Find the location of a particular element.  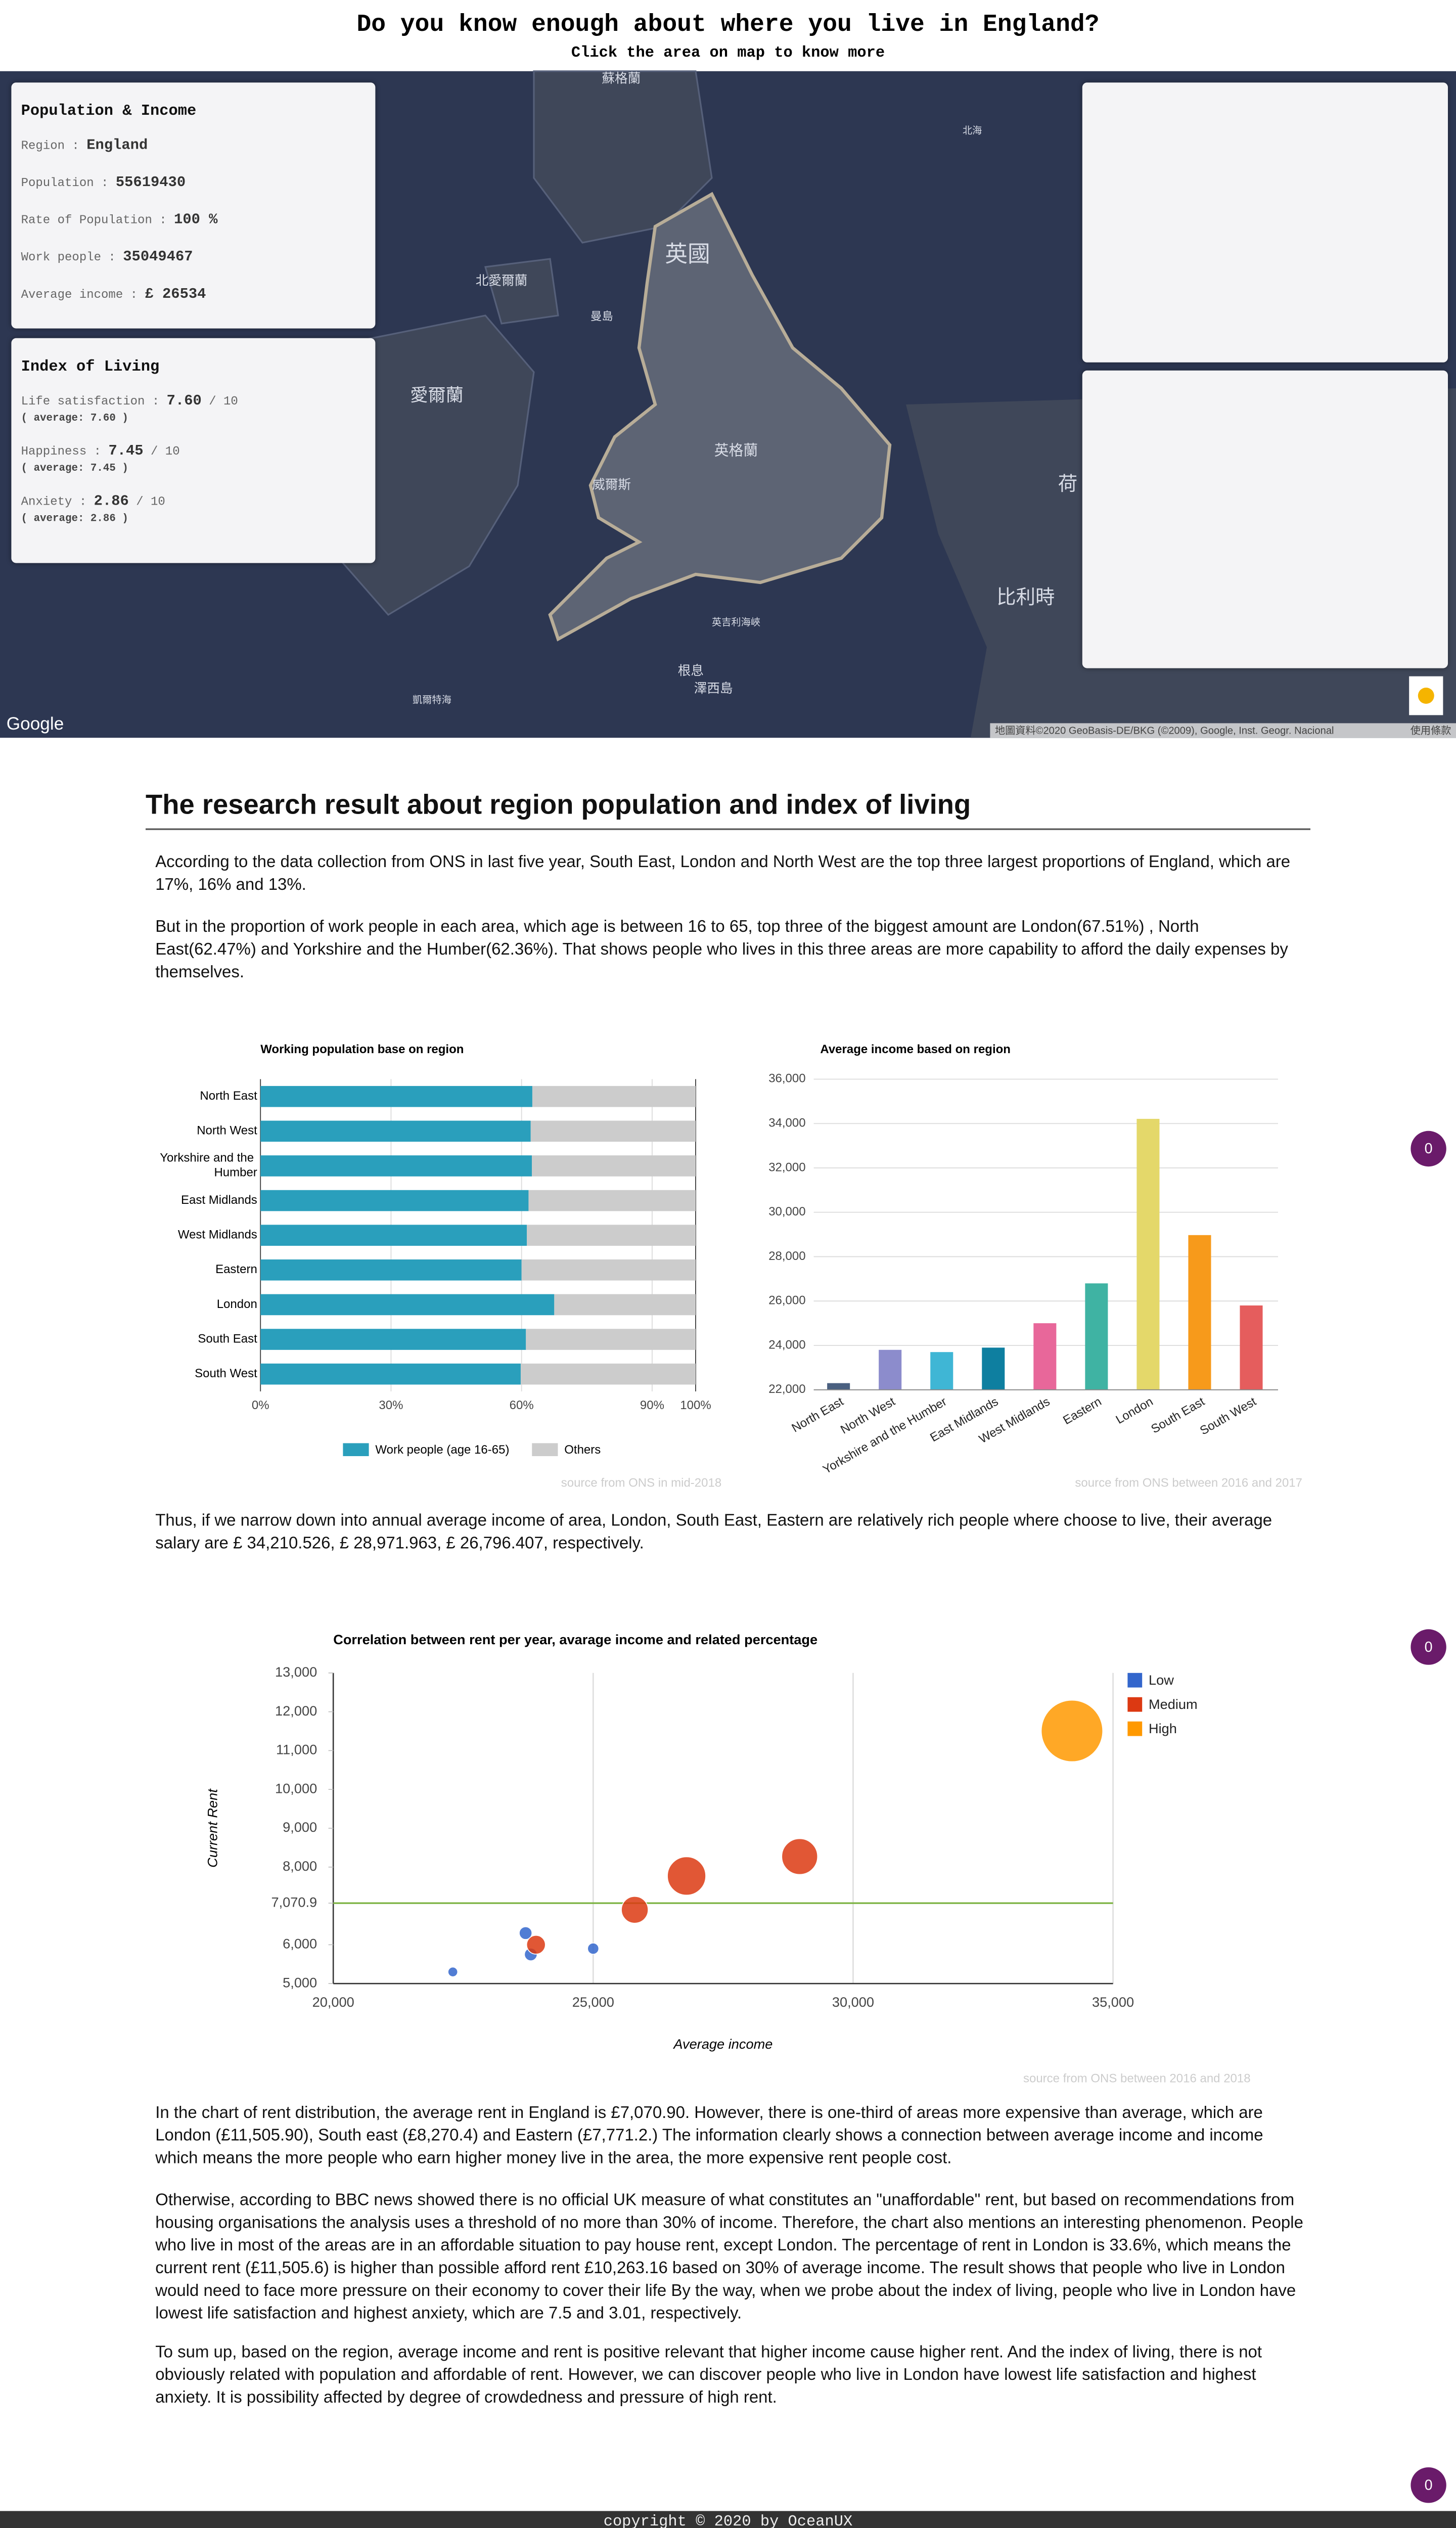

x-tick-label: 20,000 is located at coordinates (333, 2002).